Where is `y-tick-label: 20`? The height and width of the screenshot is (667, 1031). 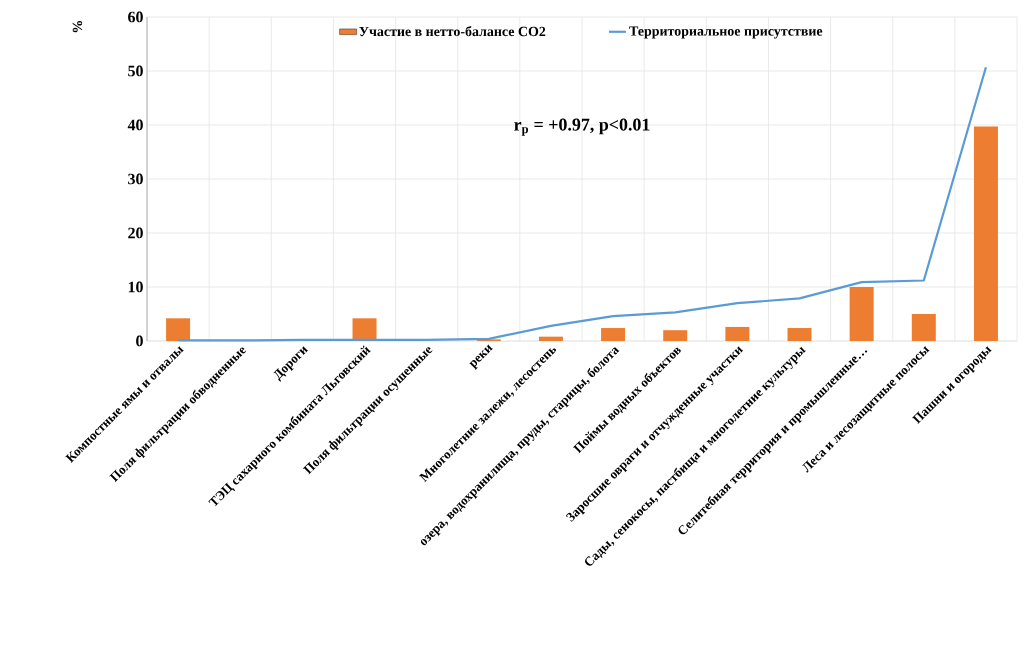 y-tick-label: 20 is located at coordinates (135, 233).